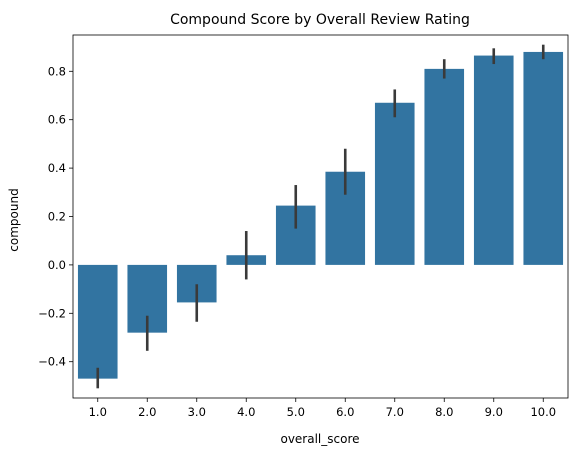 This screenshot has height=455, width=578. I want to click on x-tick-label: 6.0, so click(345, 412).